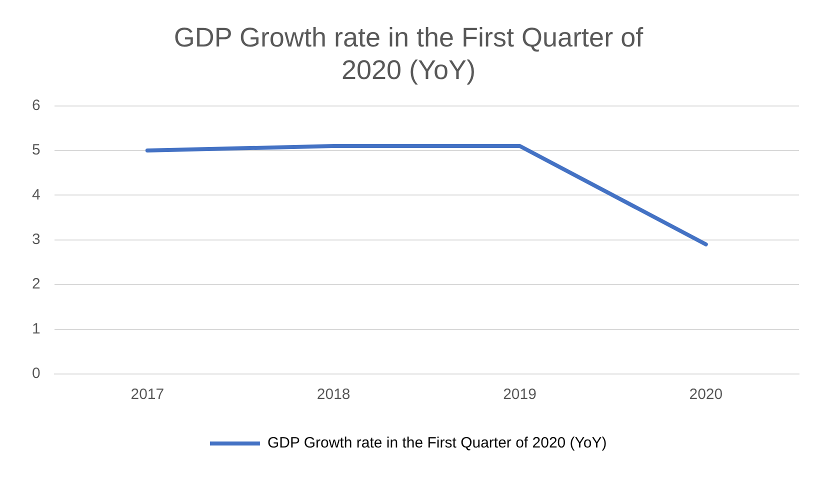 This screenshot has width=827, height=479. I want to click on y-tick-label: 3, so click(36, 239).